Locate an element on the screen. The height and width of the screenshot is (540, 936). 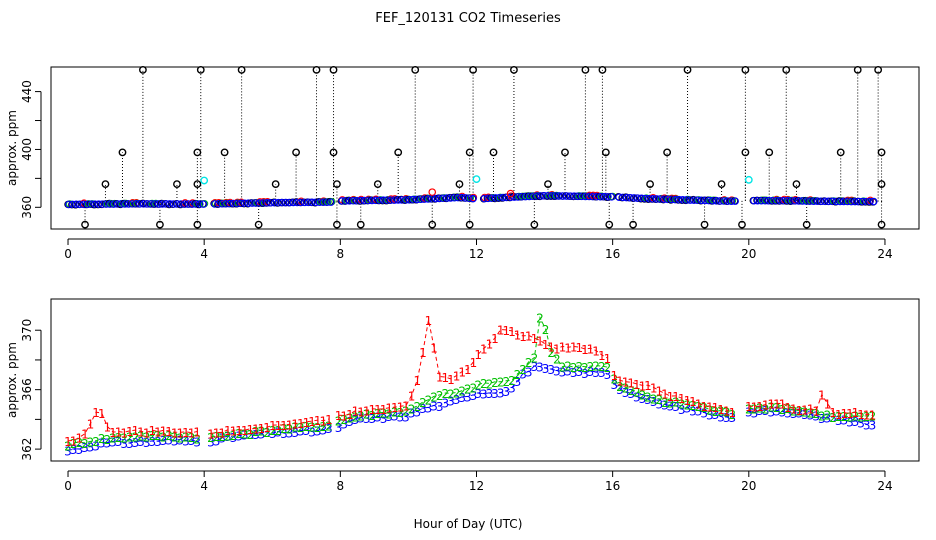
bottom-x-tick-label: 20 is located at coordinates (748, 486).